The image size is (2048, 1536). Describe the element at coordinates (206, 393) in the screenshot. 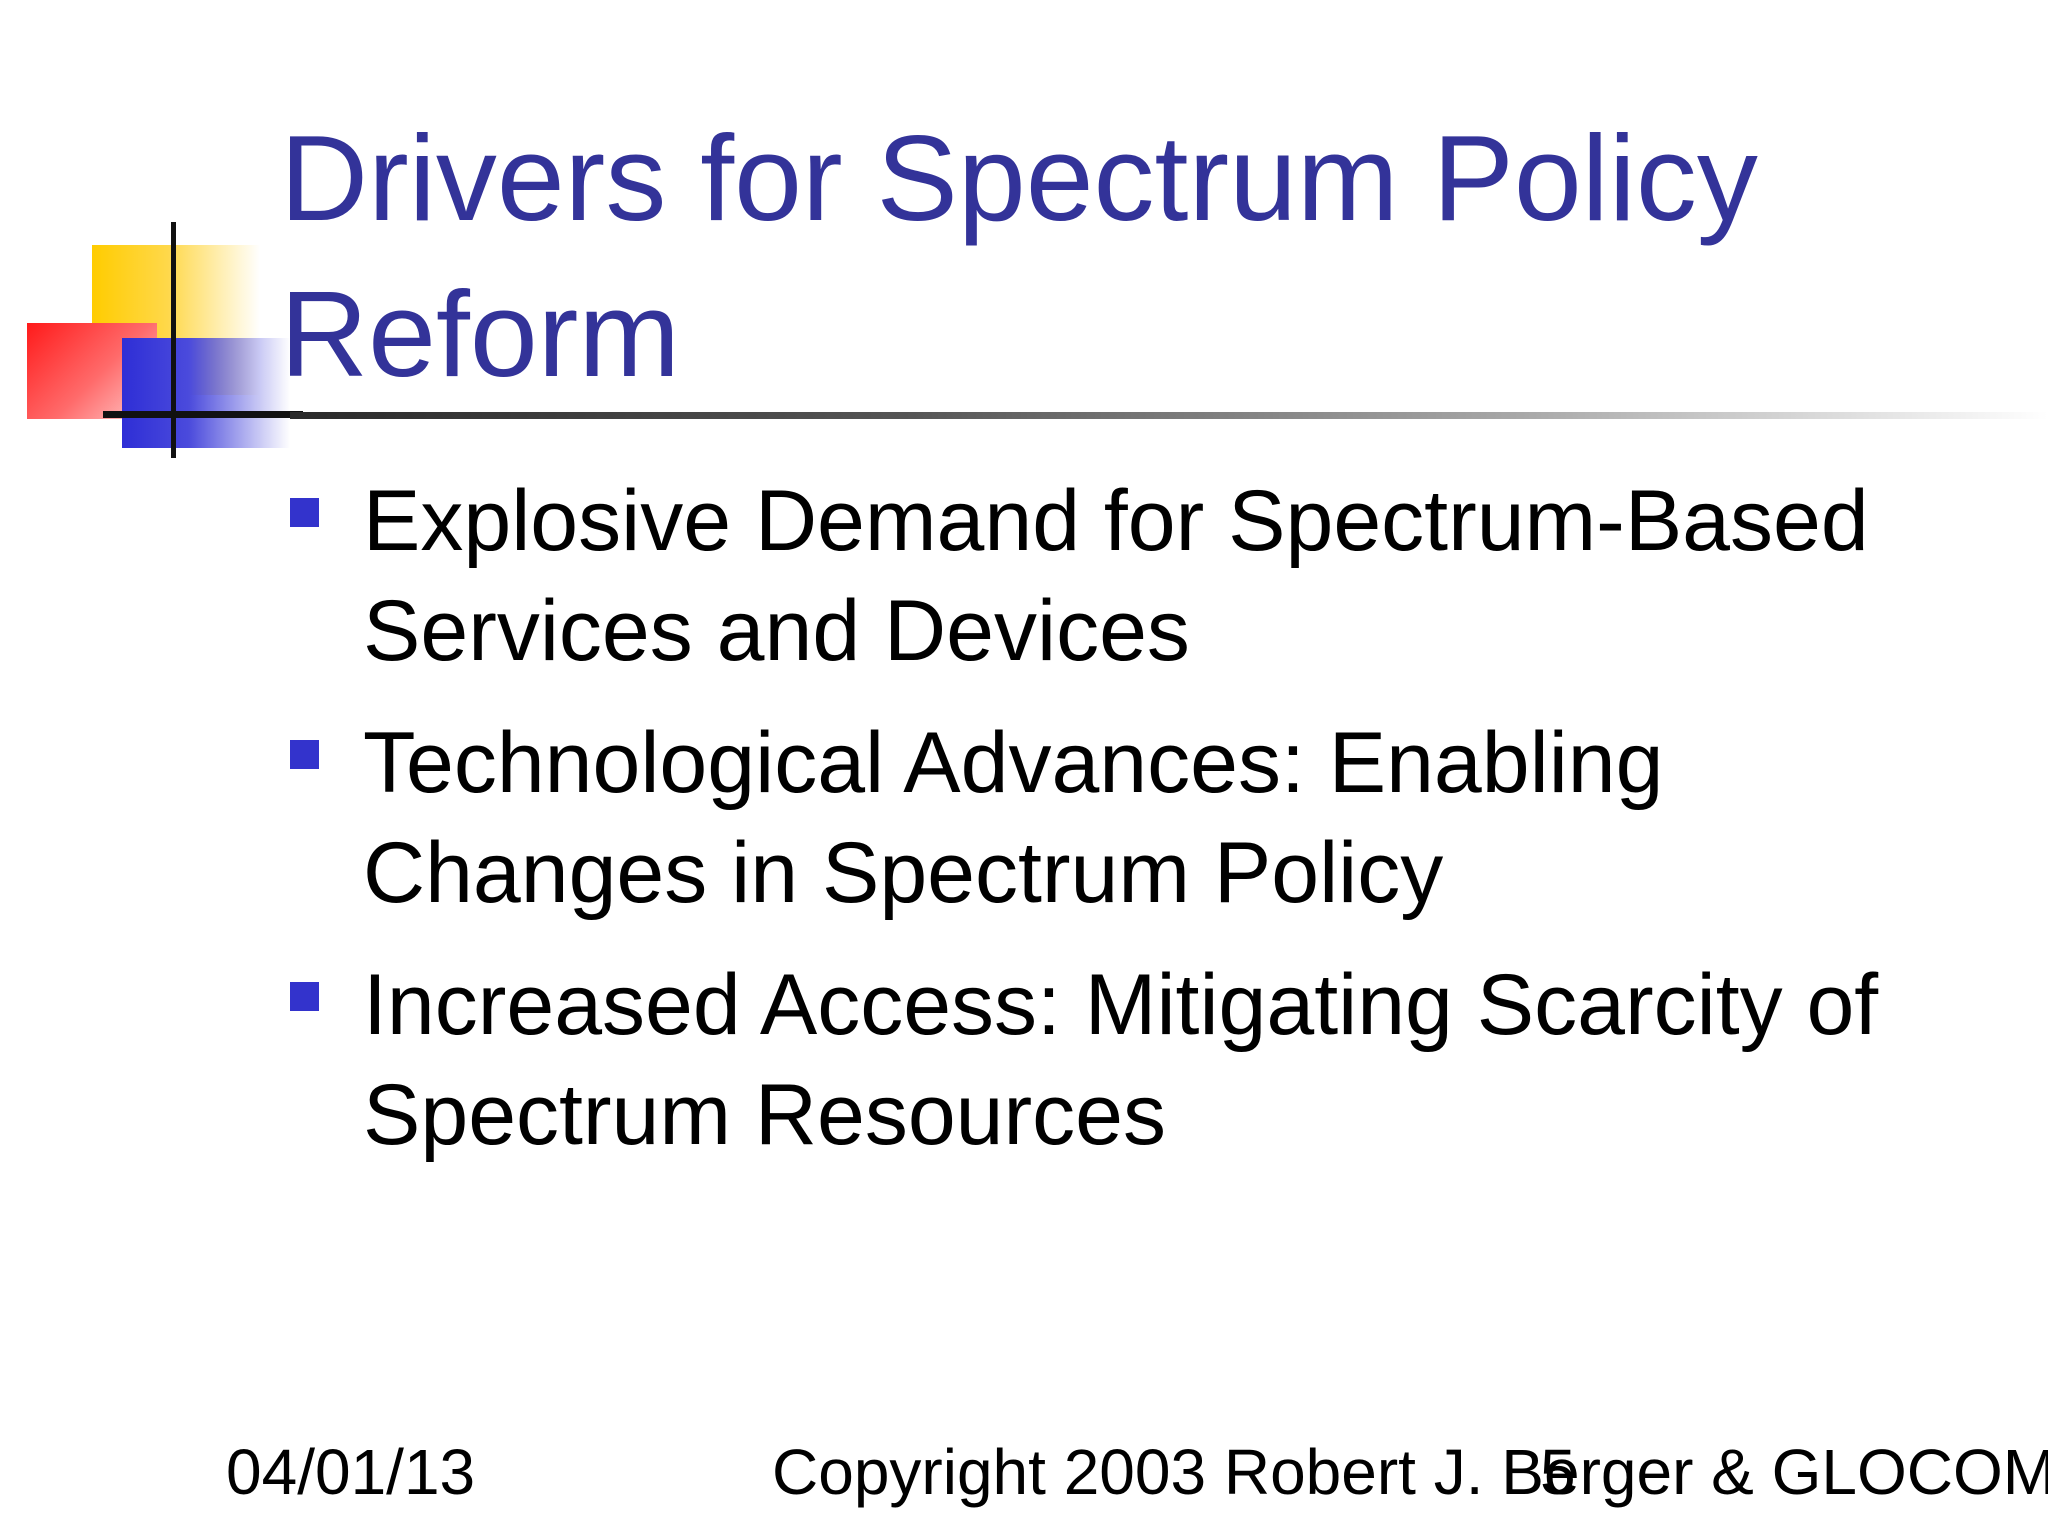

I see `blue-square-decoration` at that location.